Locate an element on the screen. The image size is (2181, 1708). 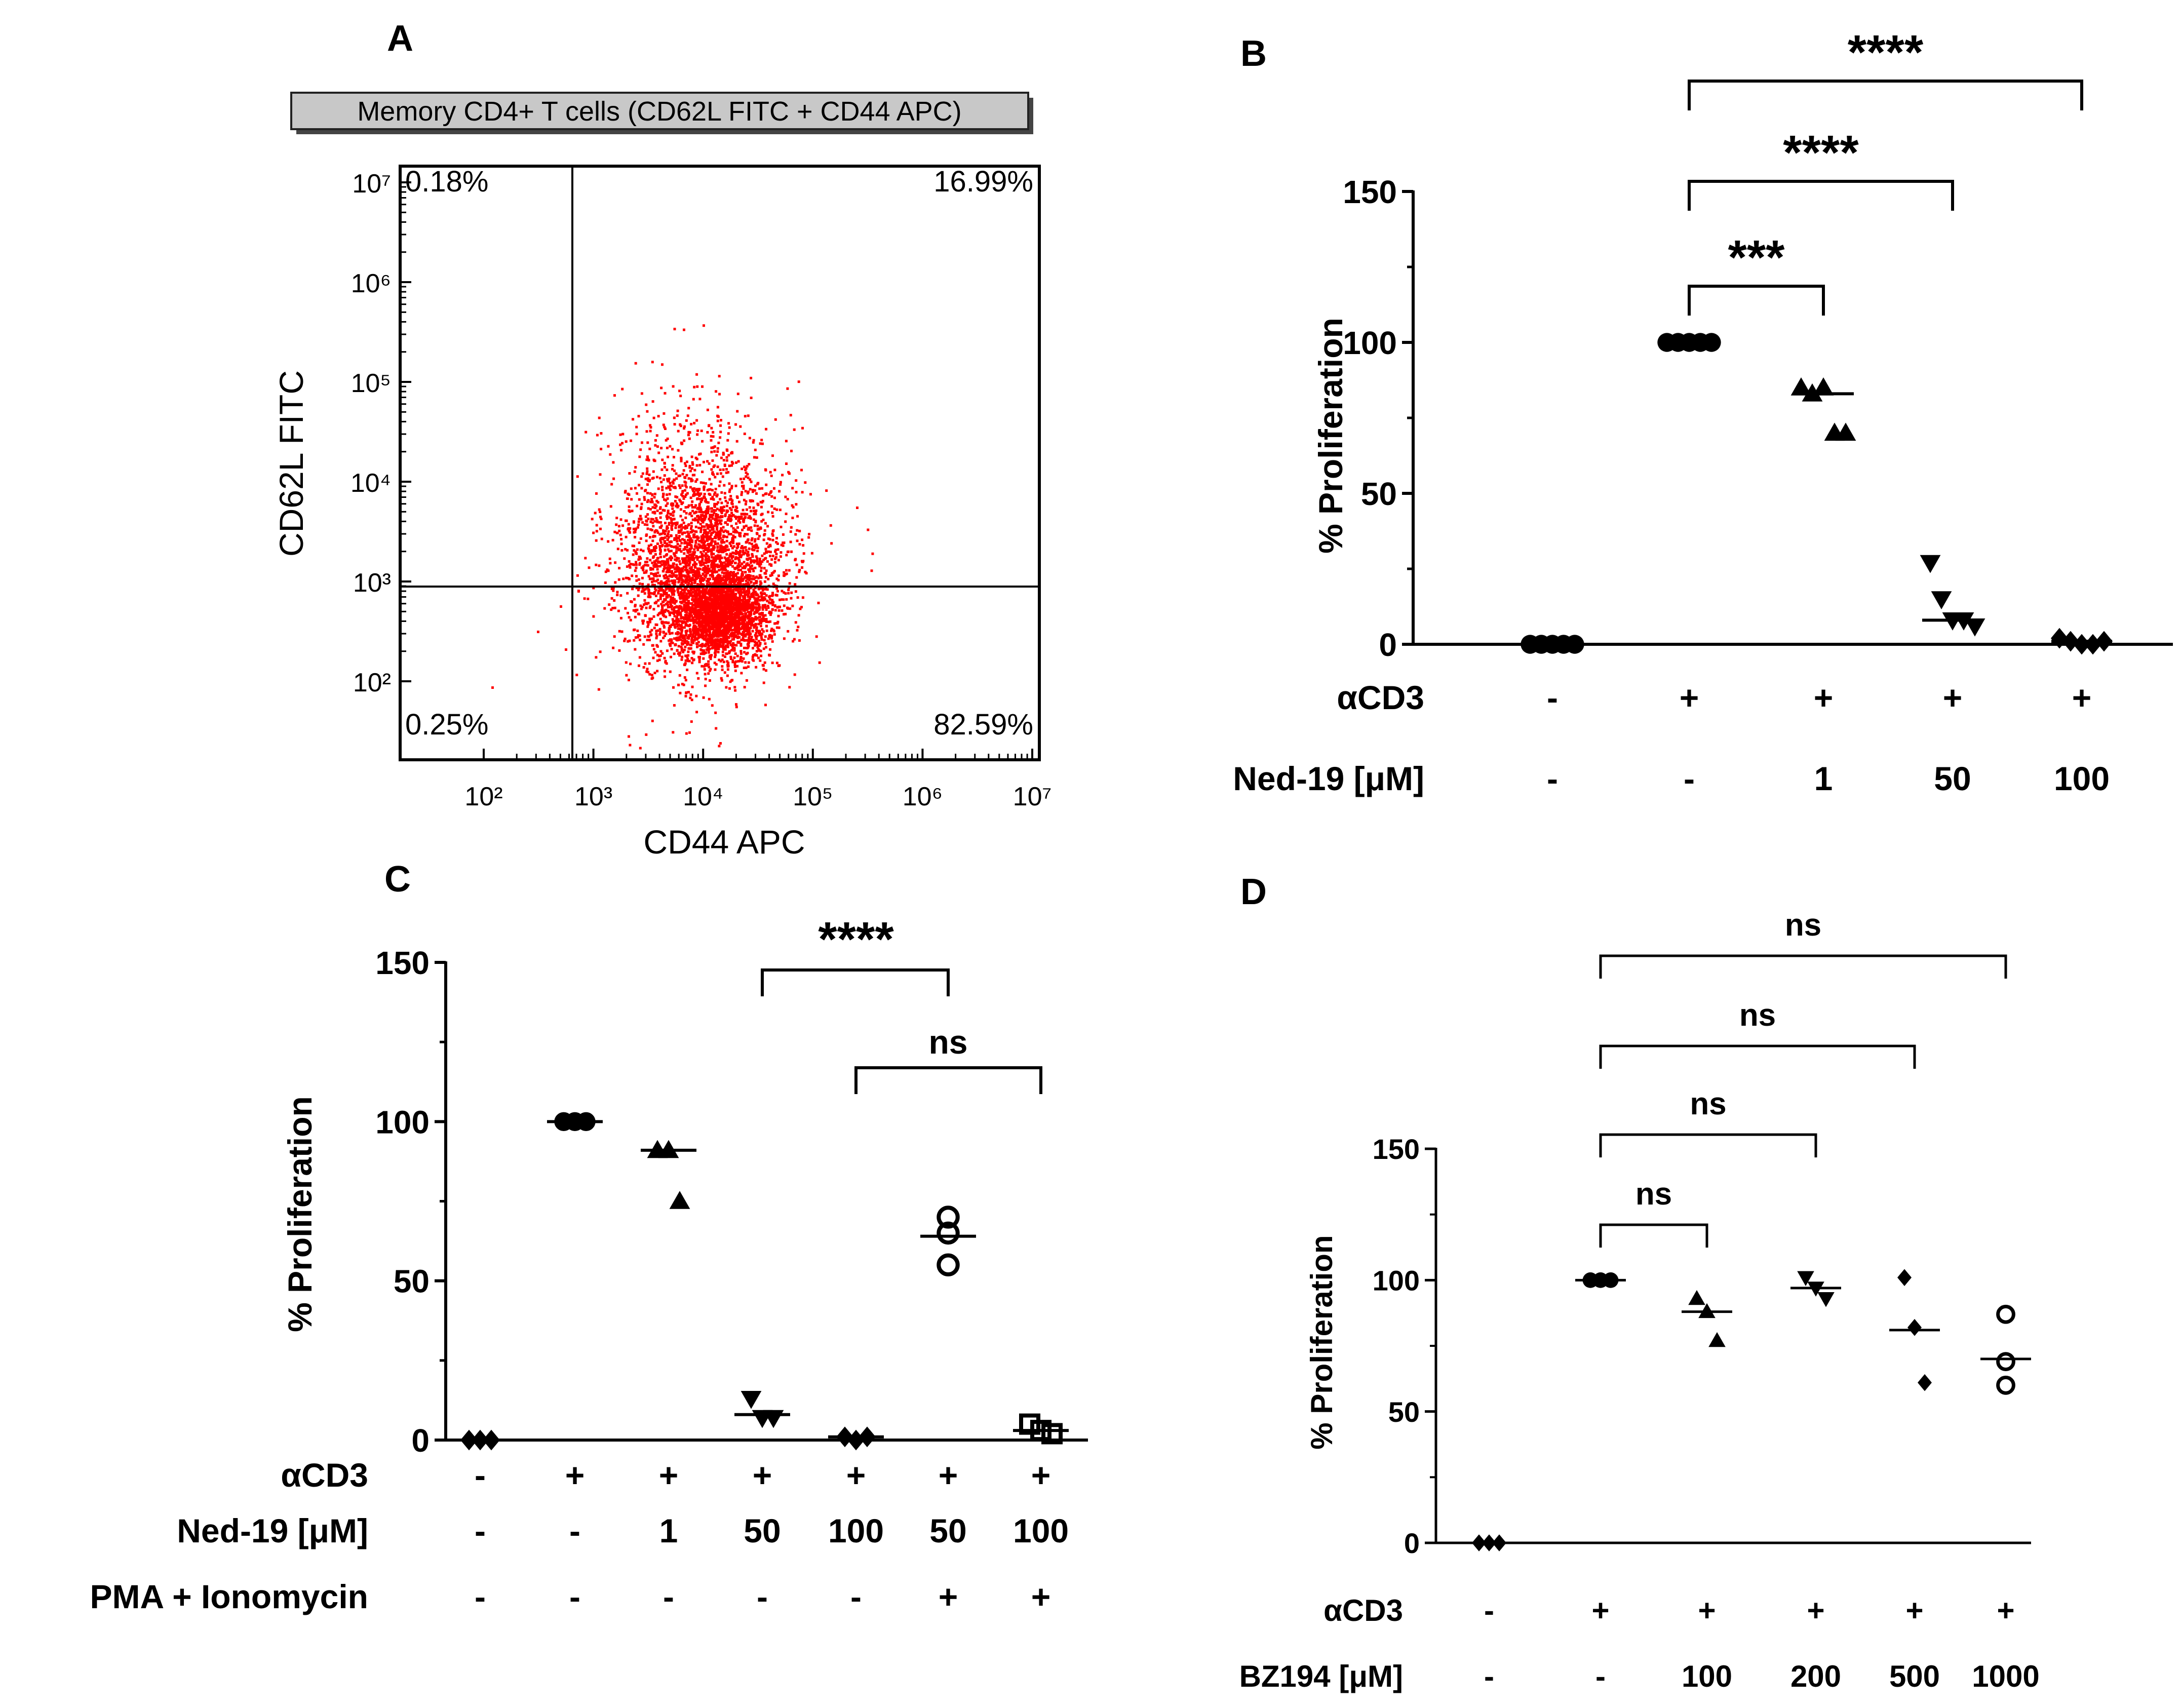
b-bracket-label: **** is located at coordinates (1821, 153).